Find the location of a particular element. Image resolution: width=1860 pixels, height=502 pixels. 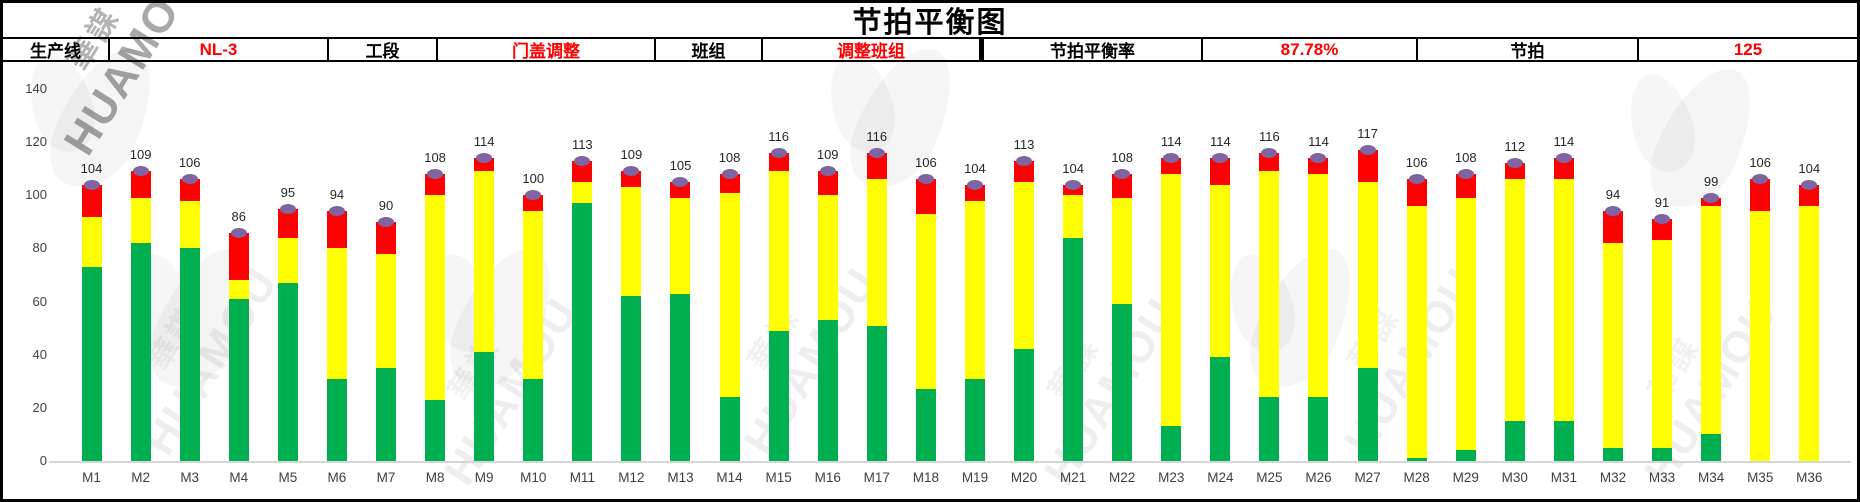

x-label-M28: M28 is located at coordinates (1416, 477).